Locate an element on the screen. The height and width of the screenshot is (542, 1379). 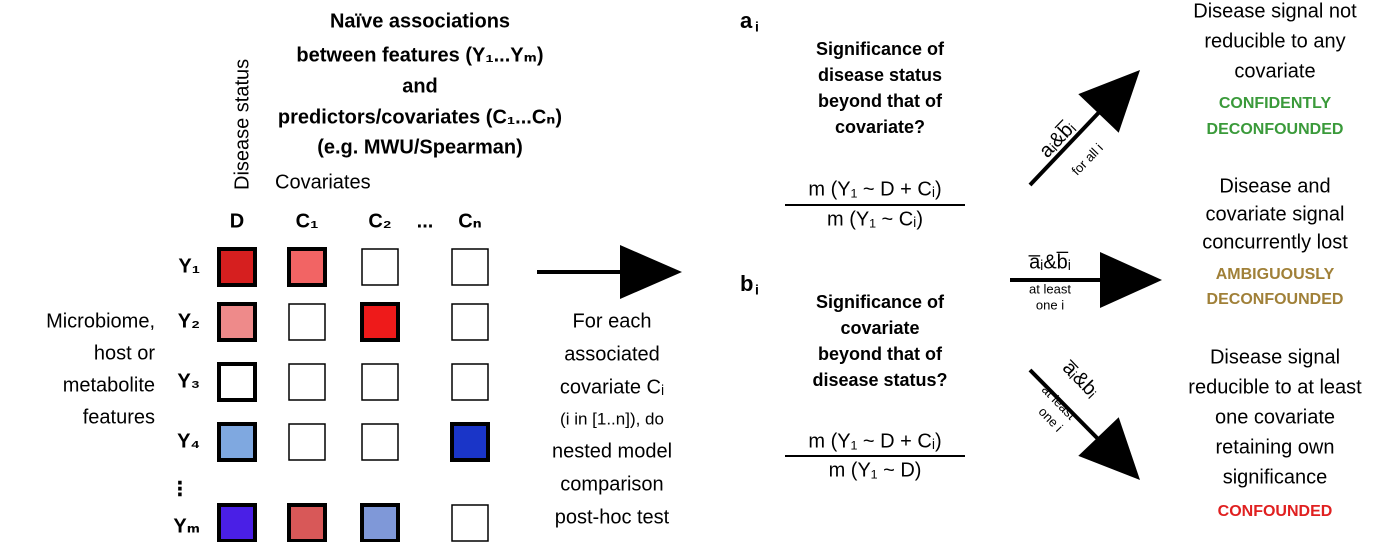
procedure-line: (i in [1..n]), do is located at coordinates (612, 418).